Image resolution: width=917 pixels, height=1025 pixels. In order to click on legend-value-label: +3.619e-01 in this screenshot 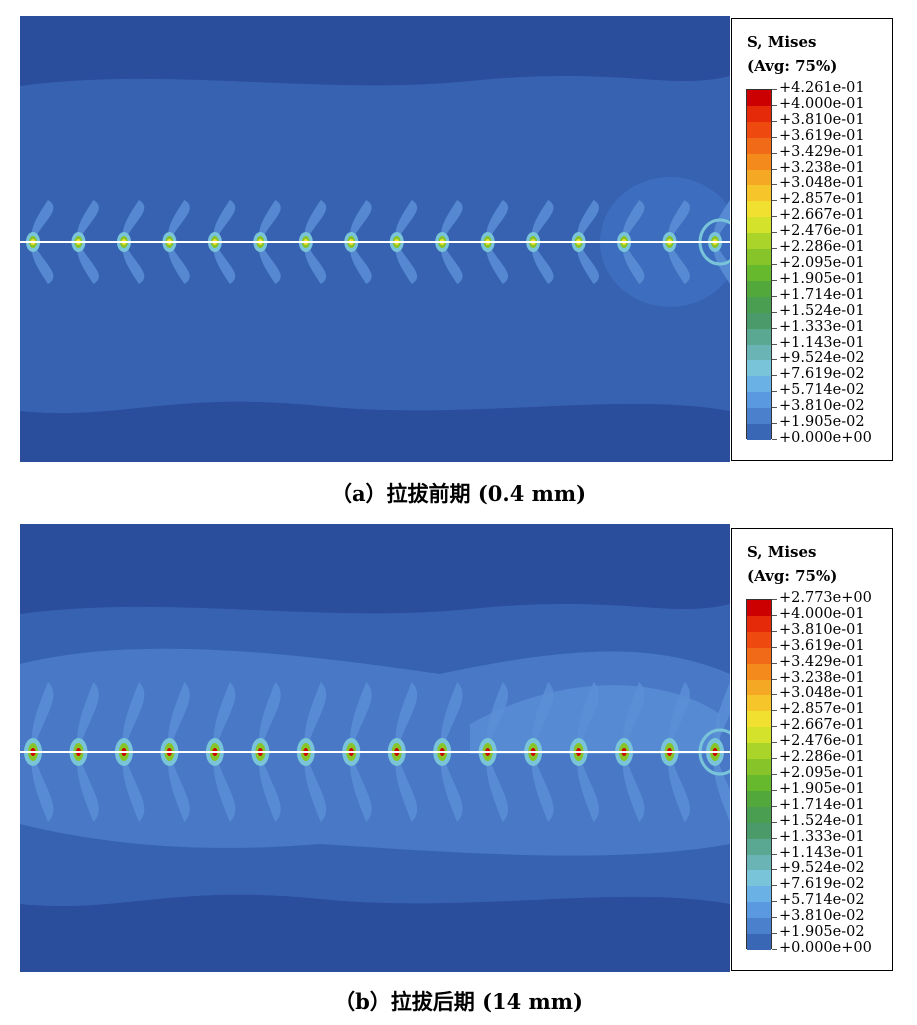, I will do `click(822, 135)`.